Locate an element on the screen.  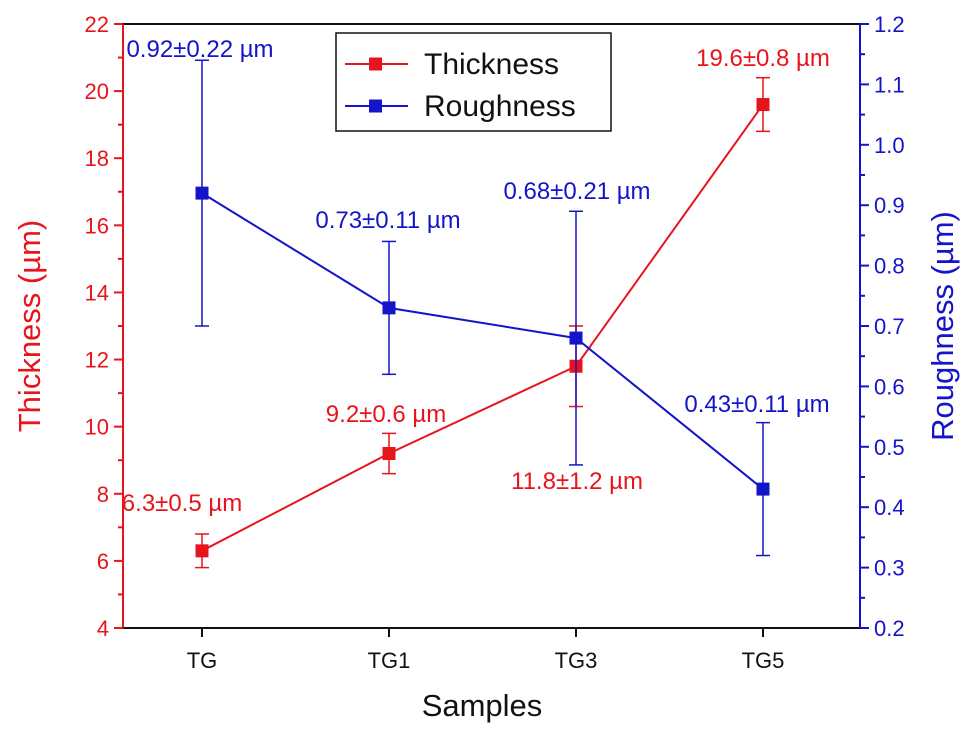
legend-label: Thickness is located at coordinates (491, 64).